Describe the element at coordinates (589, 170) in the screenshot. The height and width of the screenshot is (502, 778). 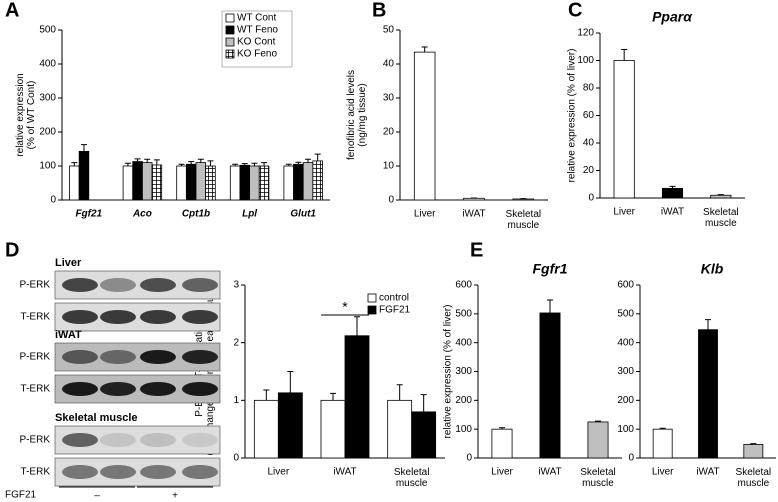
I see `y-tick-label: 20` at that location.